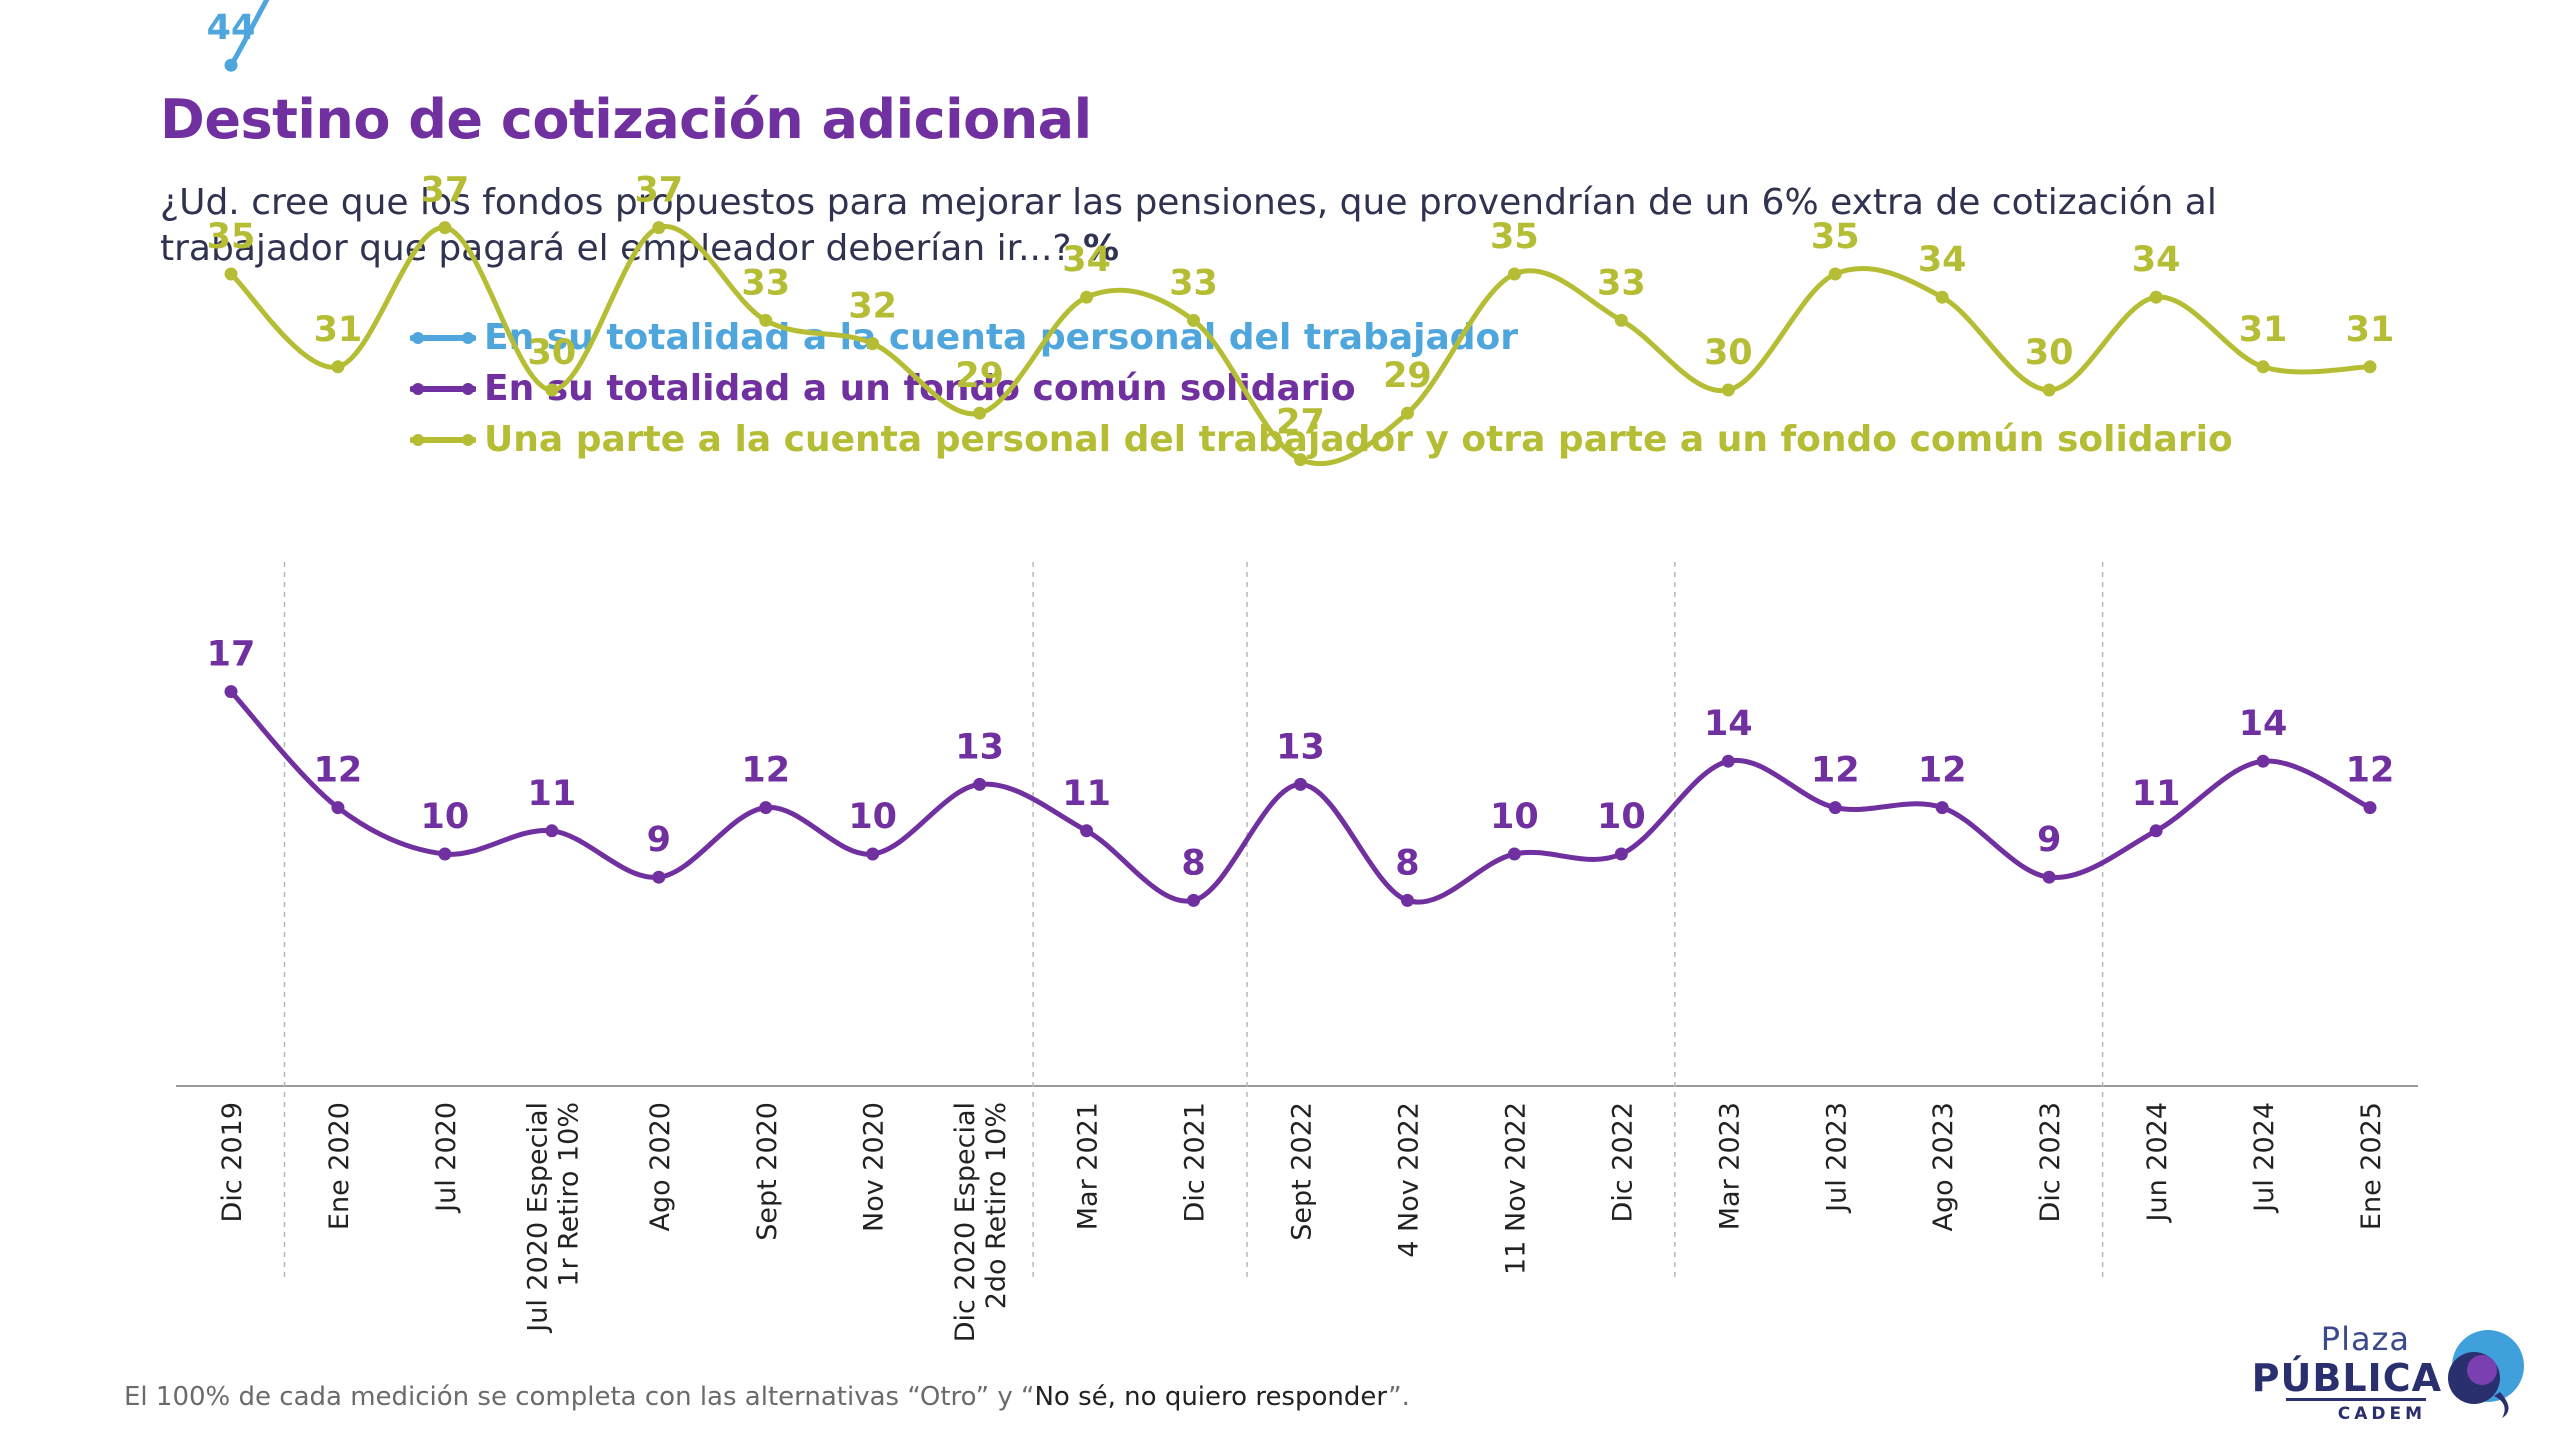 The image size is (2560, 1437). What do you see at coordinates (1943, 1166) in the screenshot?
I see `x-tick-label-16: Ago 2023` at bounding box center [1943, 1166].